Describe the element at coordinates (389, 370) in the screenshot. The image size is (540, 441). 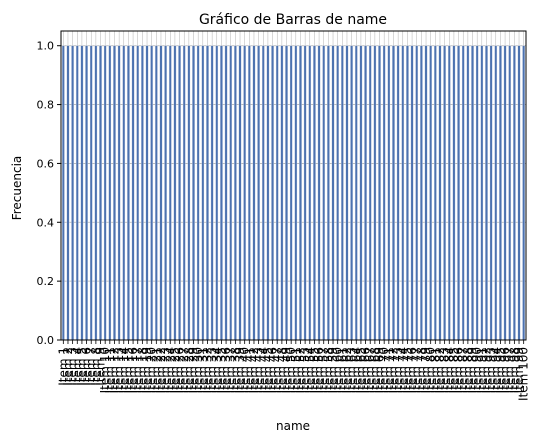
I see `x-tick-label: Item 71` at that location.